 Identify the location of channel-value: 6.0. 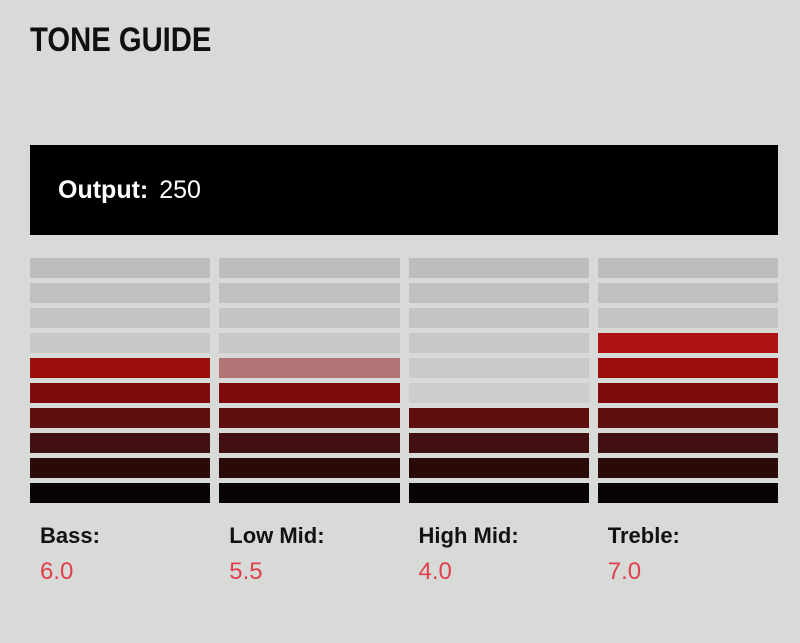
(57, 571).